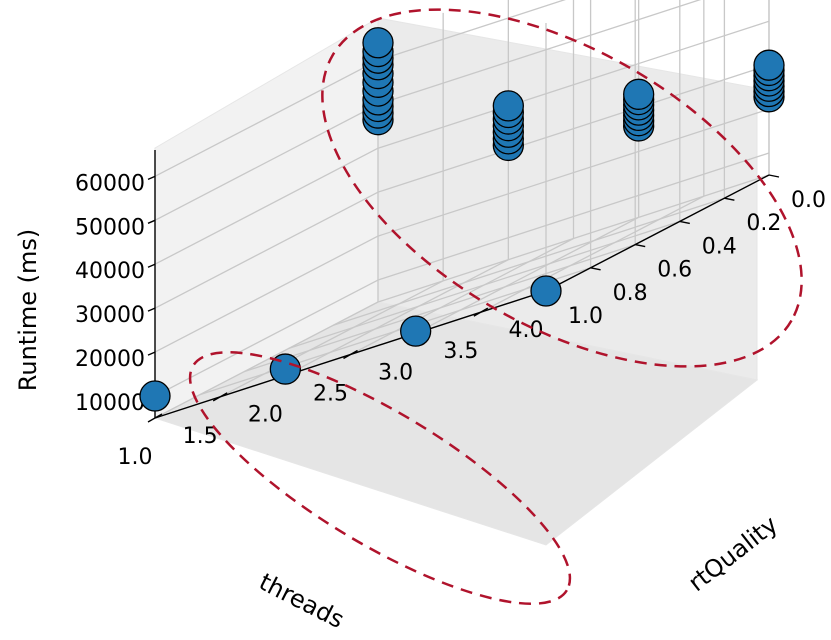  Describe the element at coordinates (395, 372) in the screenshot. I see `x-tick-label: 3.0` at that location.